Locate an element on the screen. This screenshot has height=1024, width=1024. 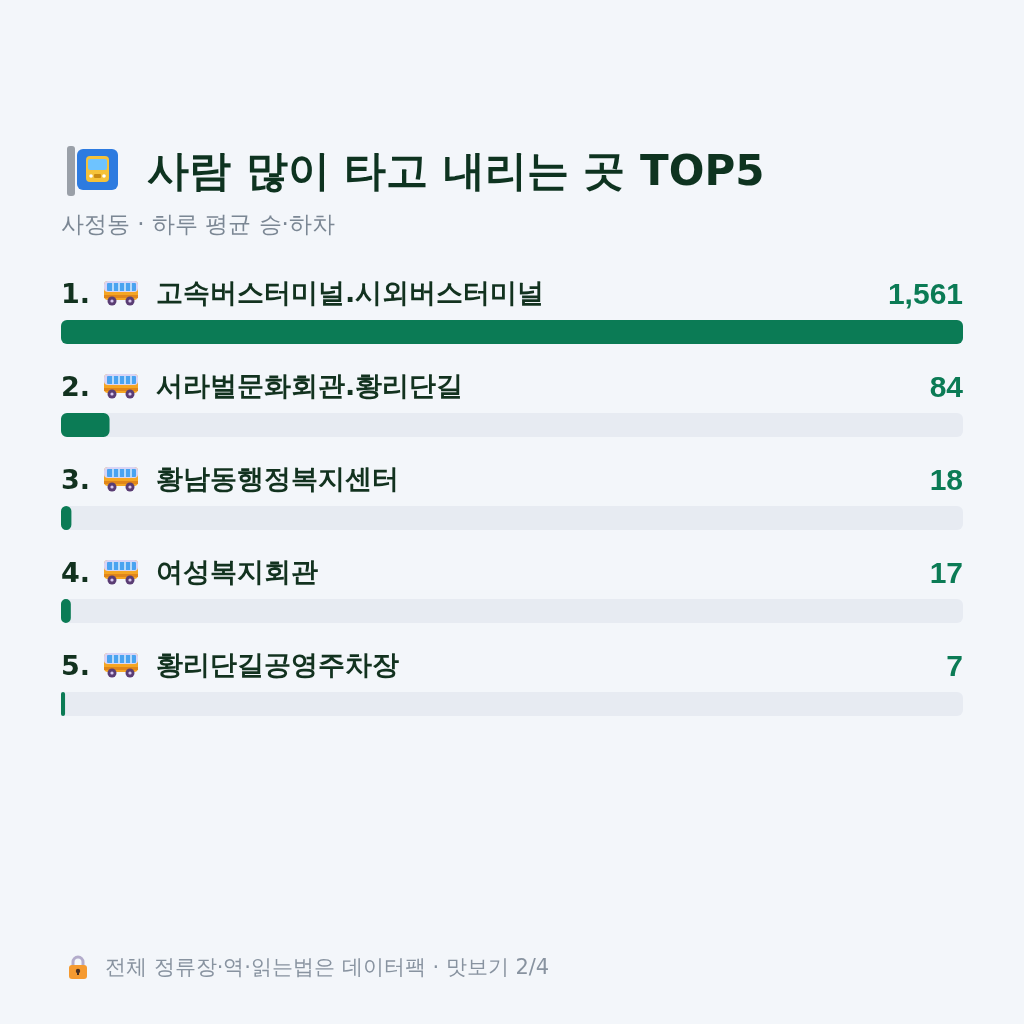
data-label: 17 is located at coordinates (946, 572).